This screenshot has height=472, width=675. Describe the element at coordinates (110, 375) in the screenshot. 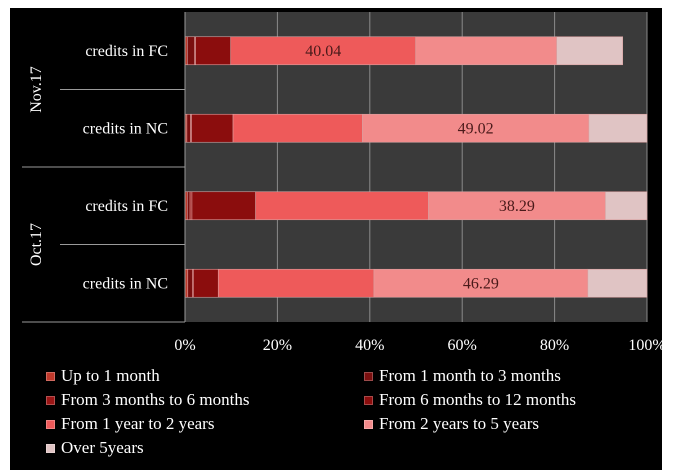

I see `legend-label: Up to 1 month` at that location.